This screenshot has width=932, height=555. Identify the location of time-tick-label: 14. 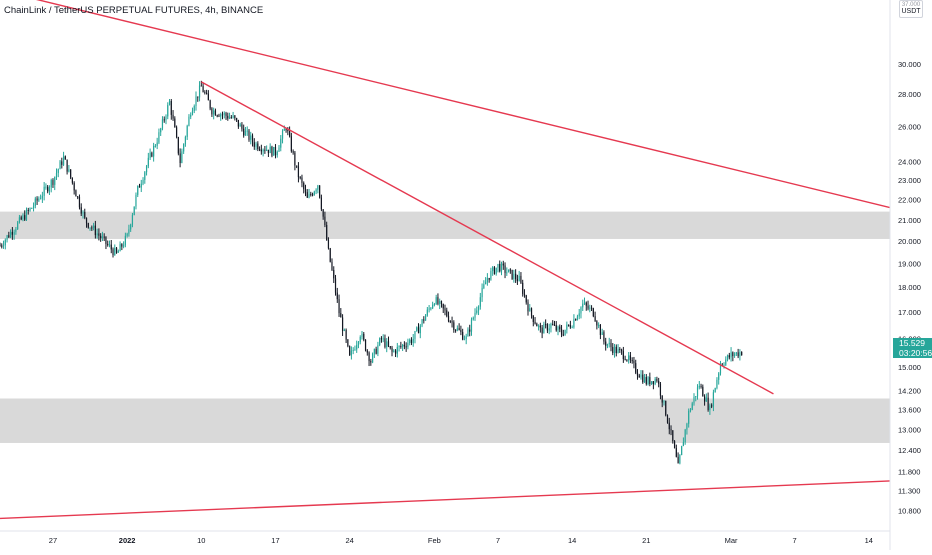
(572, 540).